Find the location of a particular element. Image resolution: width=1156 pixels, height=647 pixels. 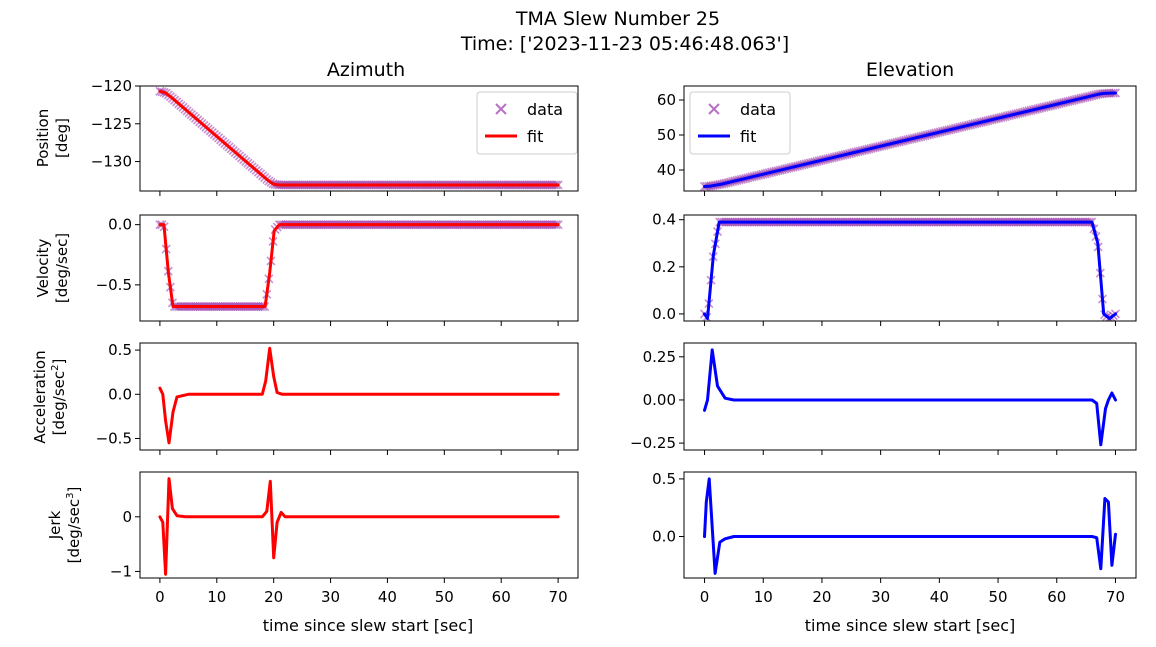

velocity-ylabel-line1: Velocity is located at coordinates (43, 267).